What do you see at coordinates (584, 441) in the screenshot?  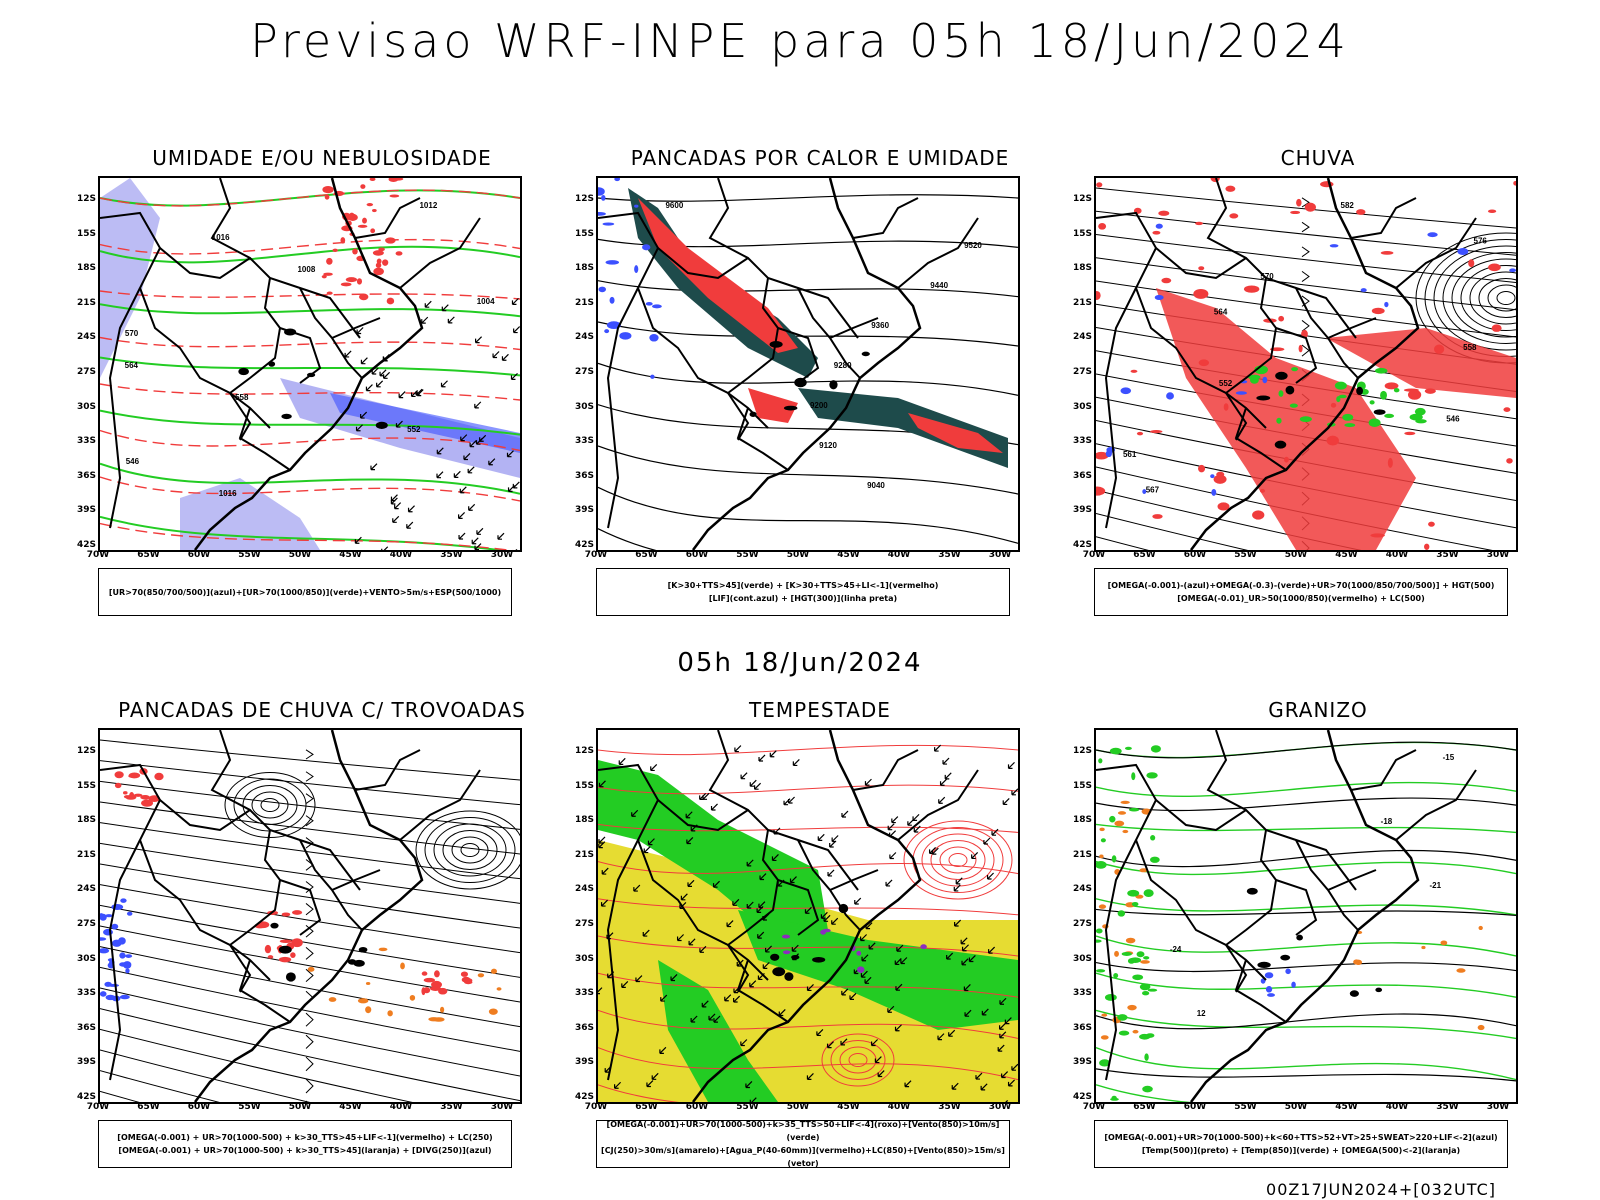 I see `lat-tick-label: 33S` at bounding box center [584, 441].